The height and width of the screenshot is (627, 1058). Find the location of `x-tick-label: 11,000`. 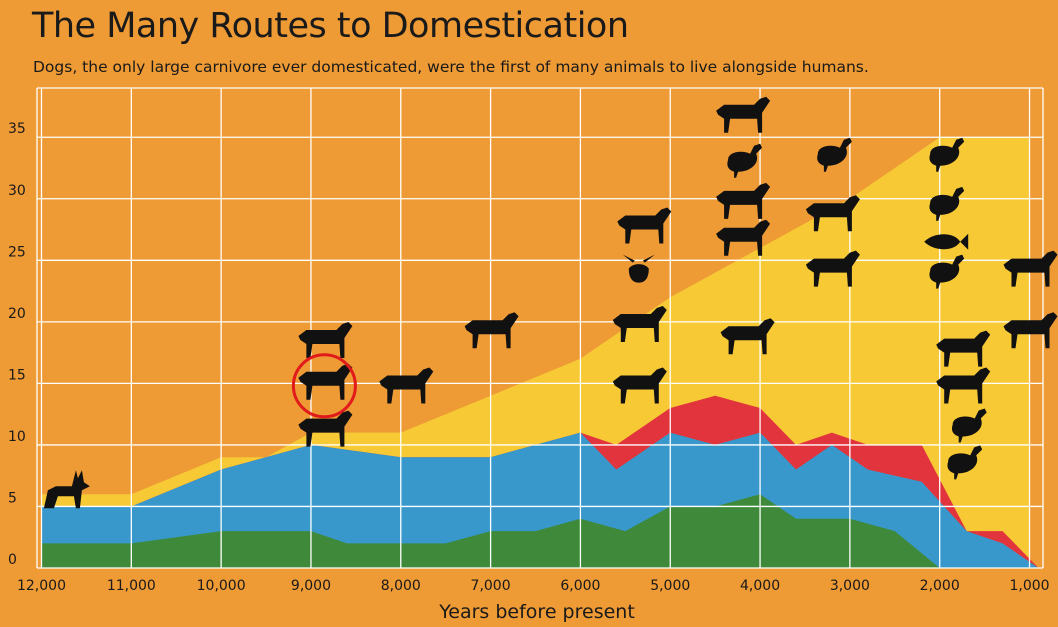

x-tick-label: 11,000 is located at coordinates (131, 586).